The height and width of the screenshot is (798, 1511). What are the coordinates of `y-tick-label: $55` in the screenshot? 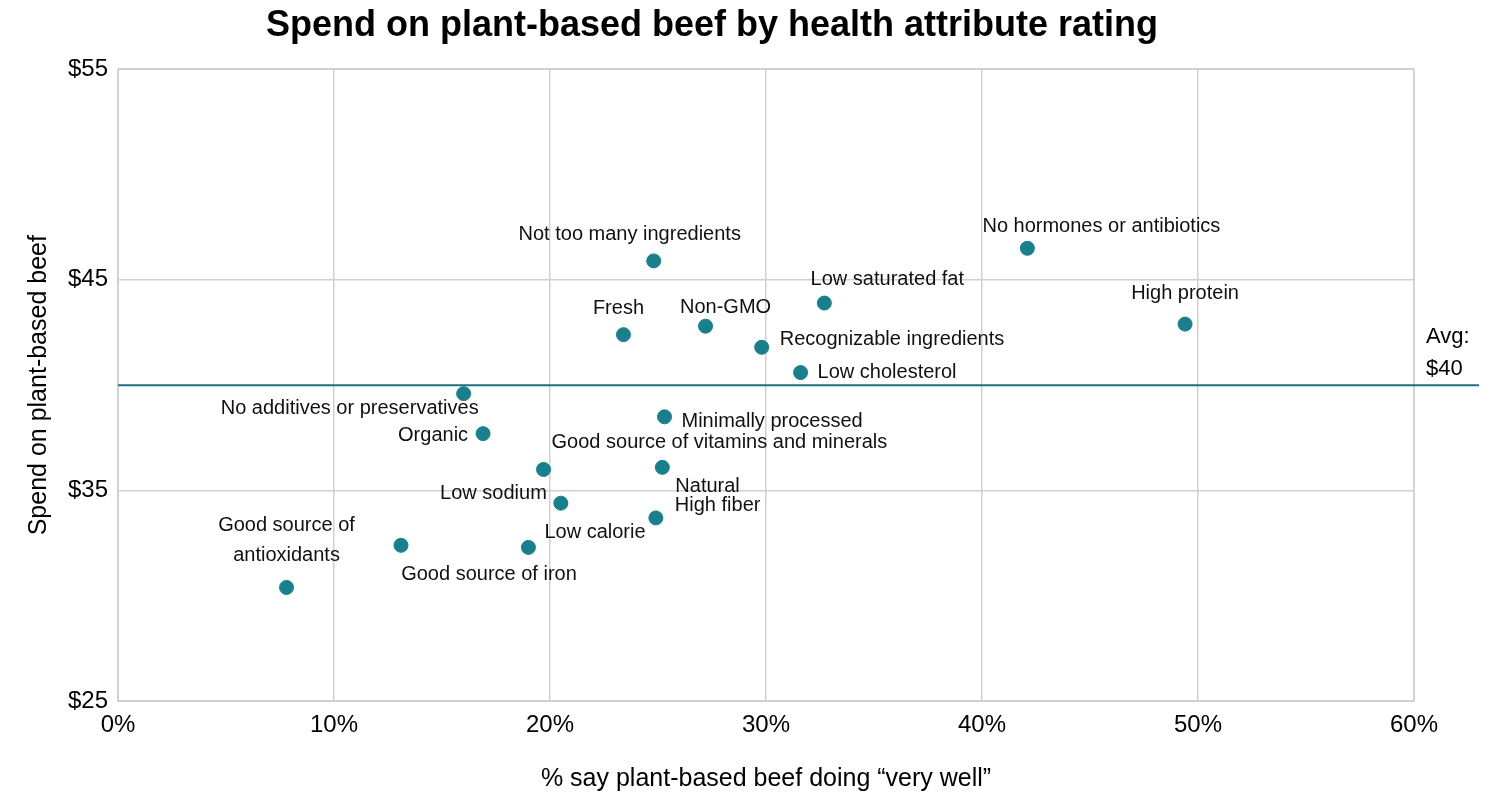 It's located at (88, 67).